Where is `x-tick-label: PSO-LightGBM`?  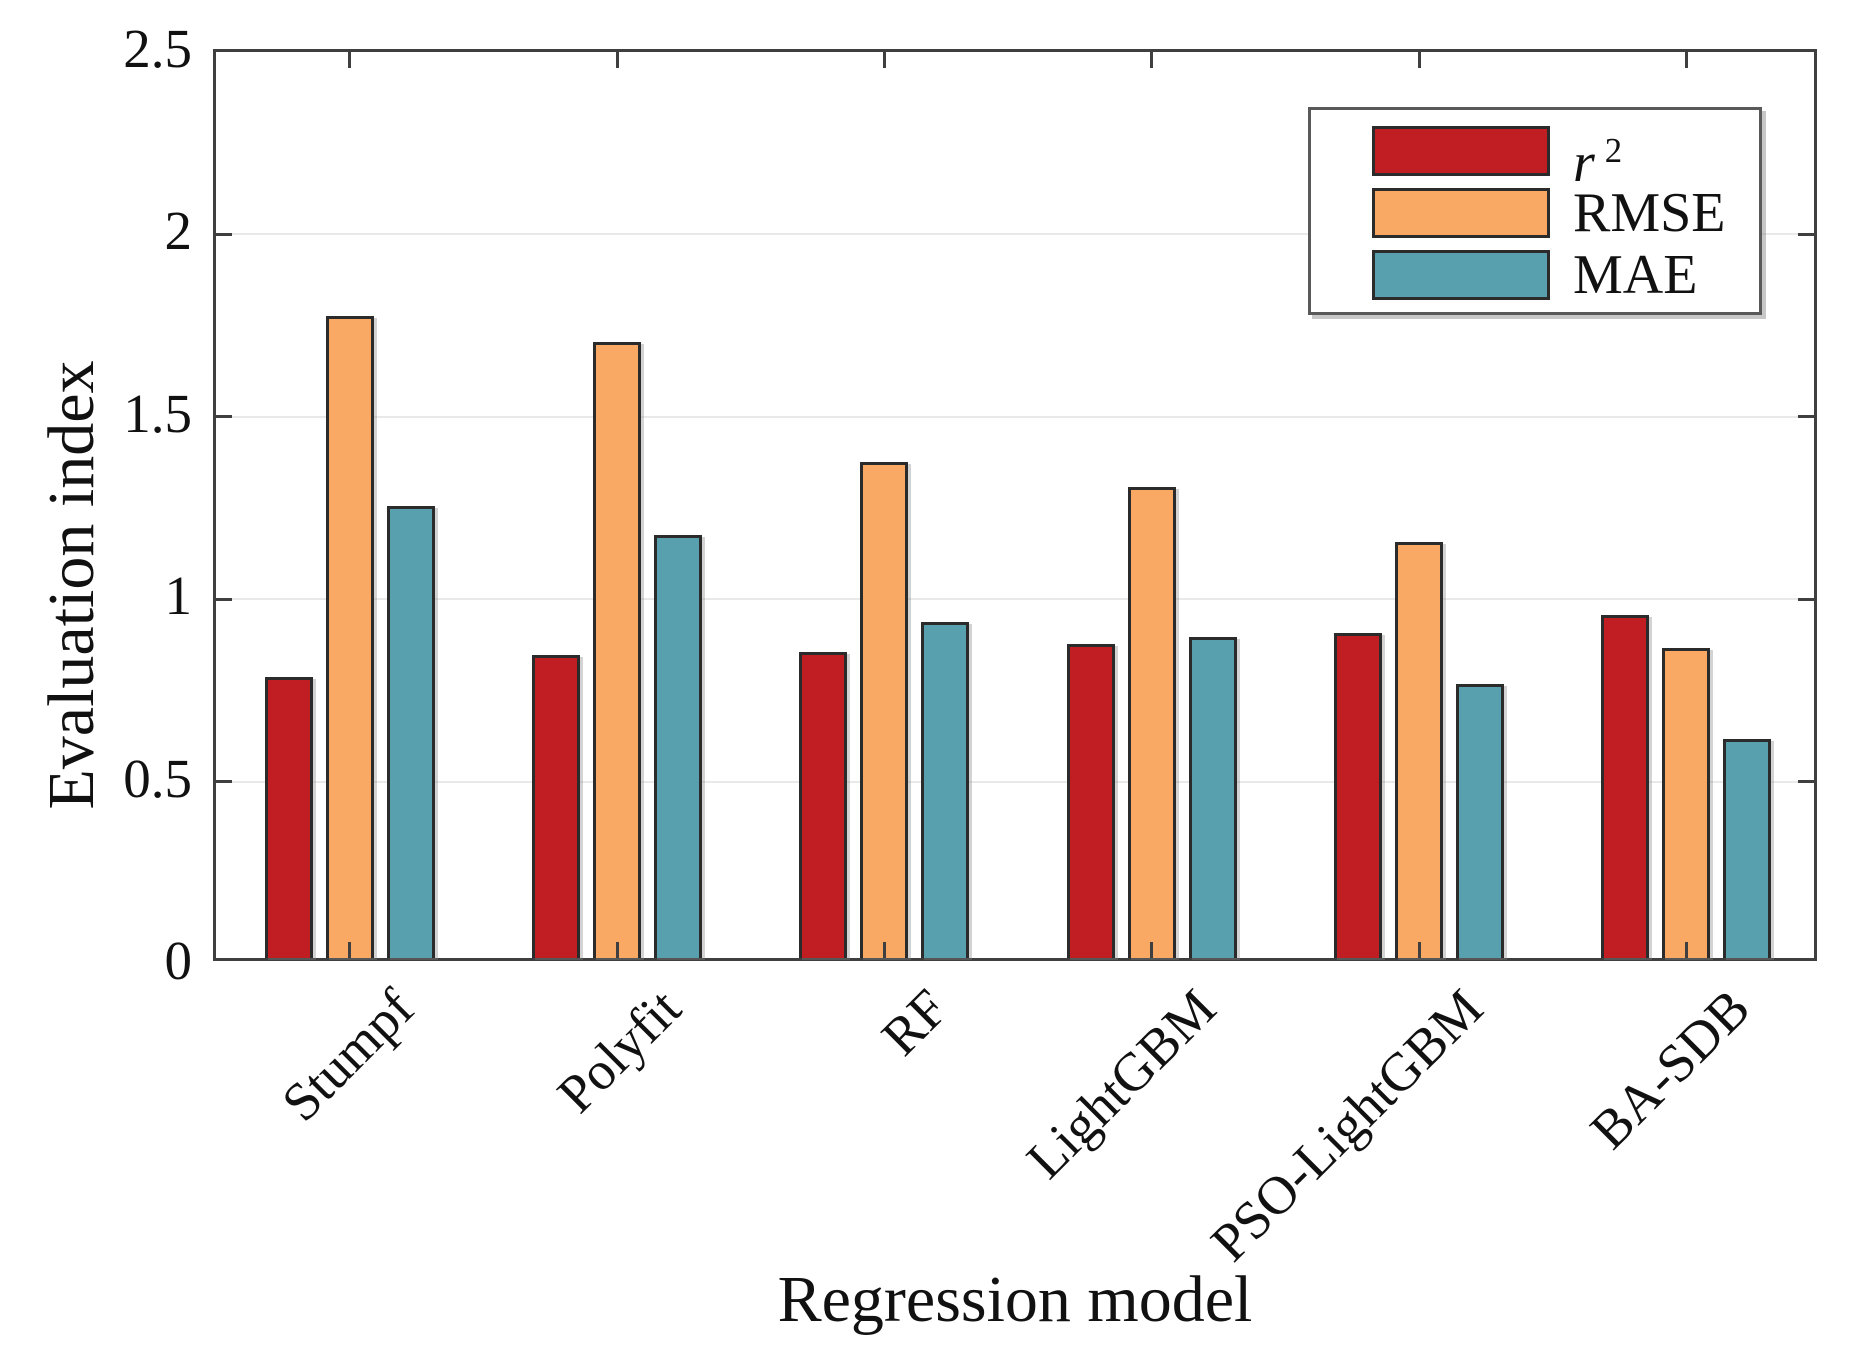
x-tick-label: PSO-LightGBM is located at coordinates (1347, 1125).